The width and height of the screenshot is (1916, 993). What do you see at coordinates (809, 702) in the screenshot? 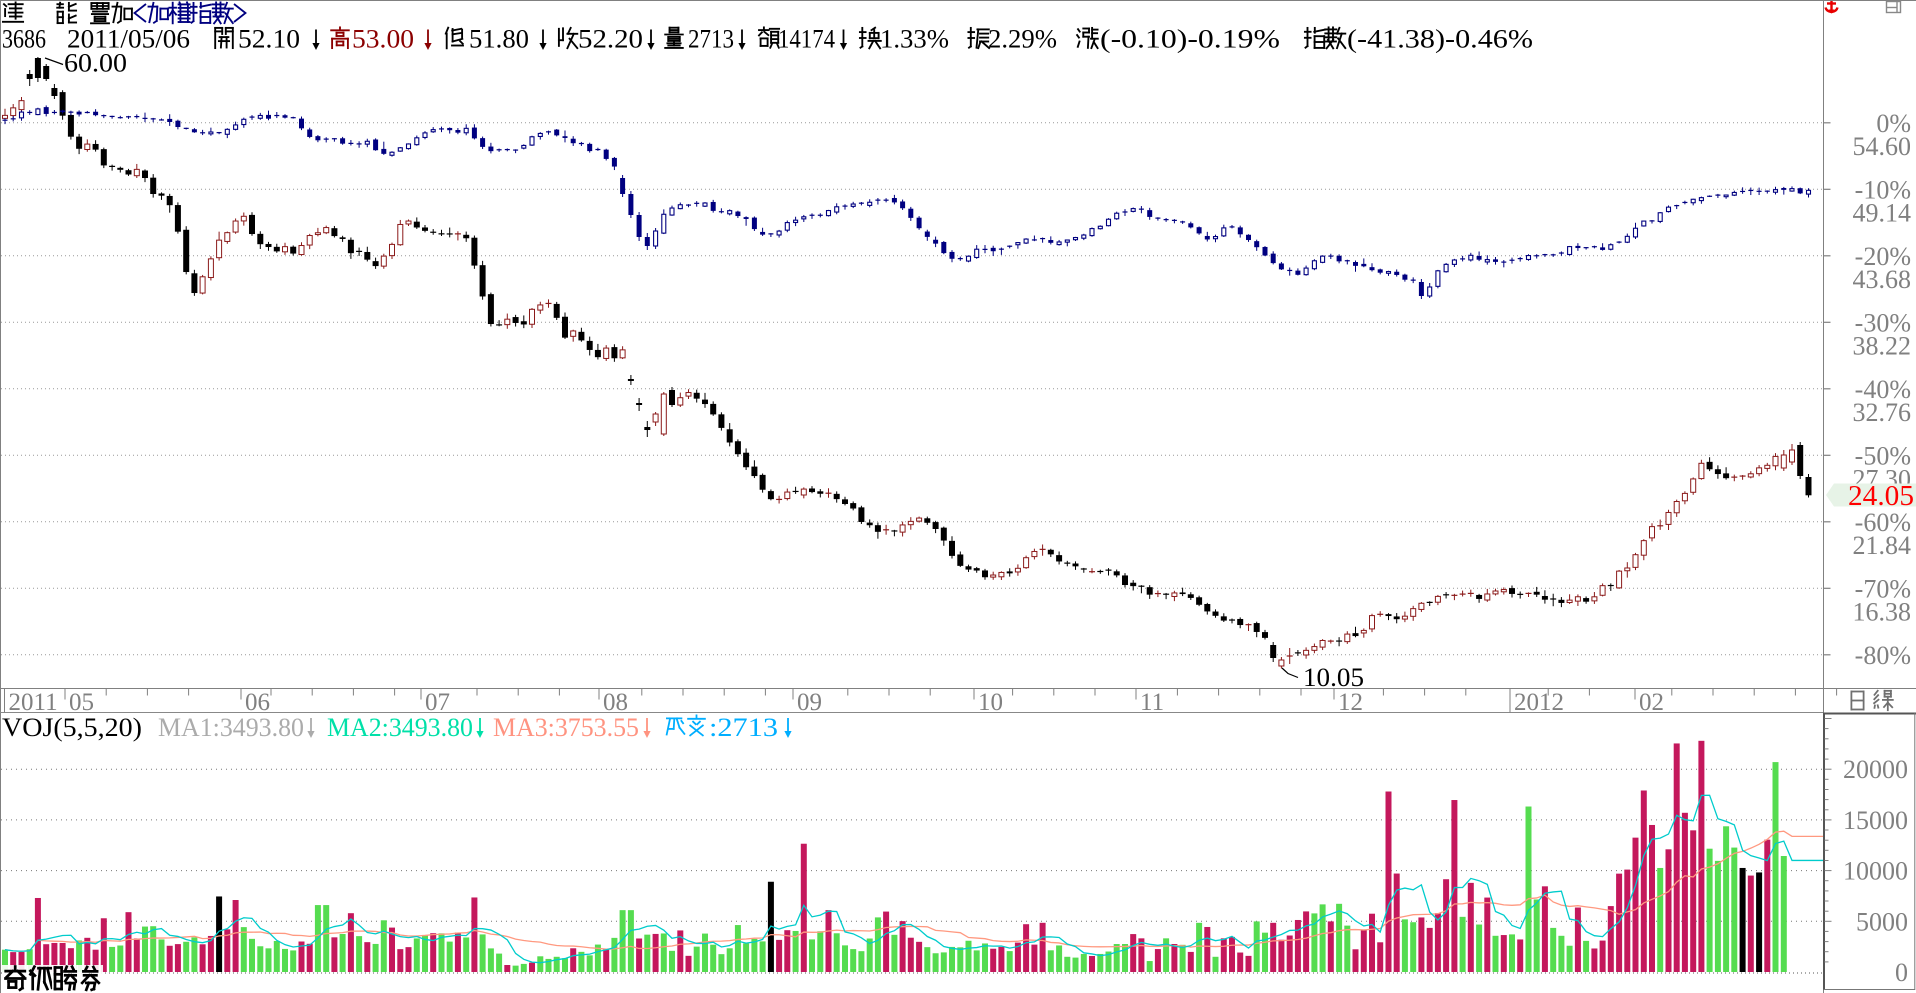
I see `svg-text: 09` at bounding box center [809, 702].